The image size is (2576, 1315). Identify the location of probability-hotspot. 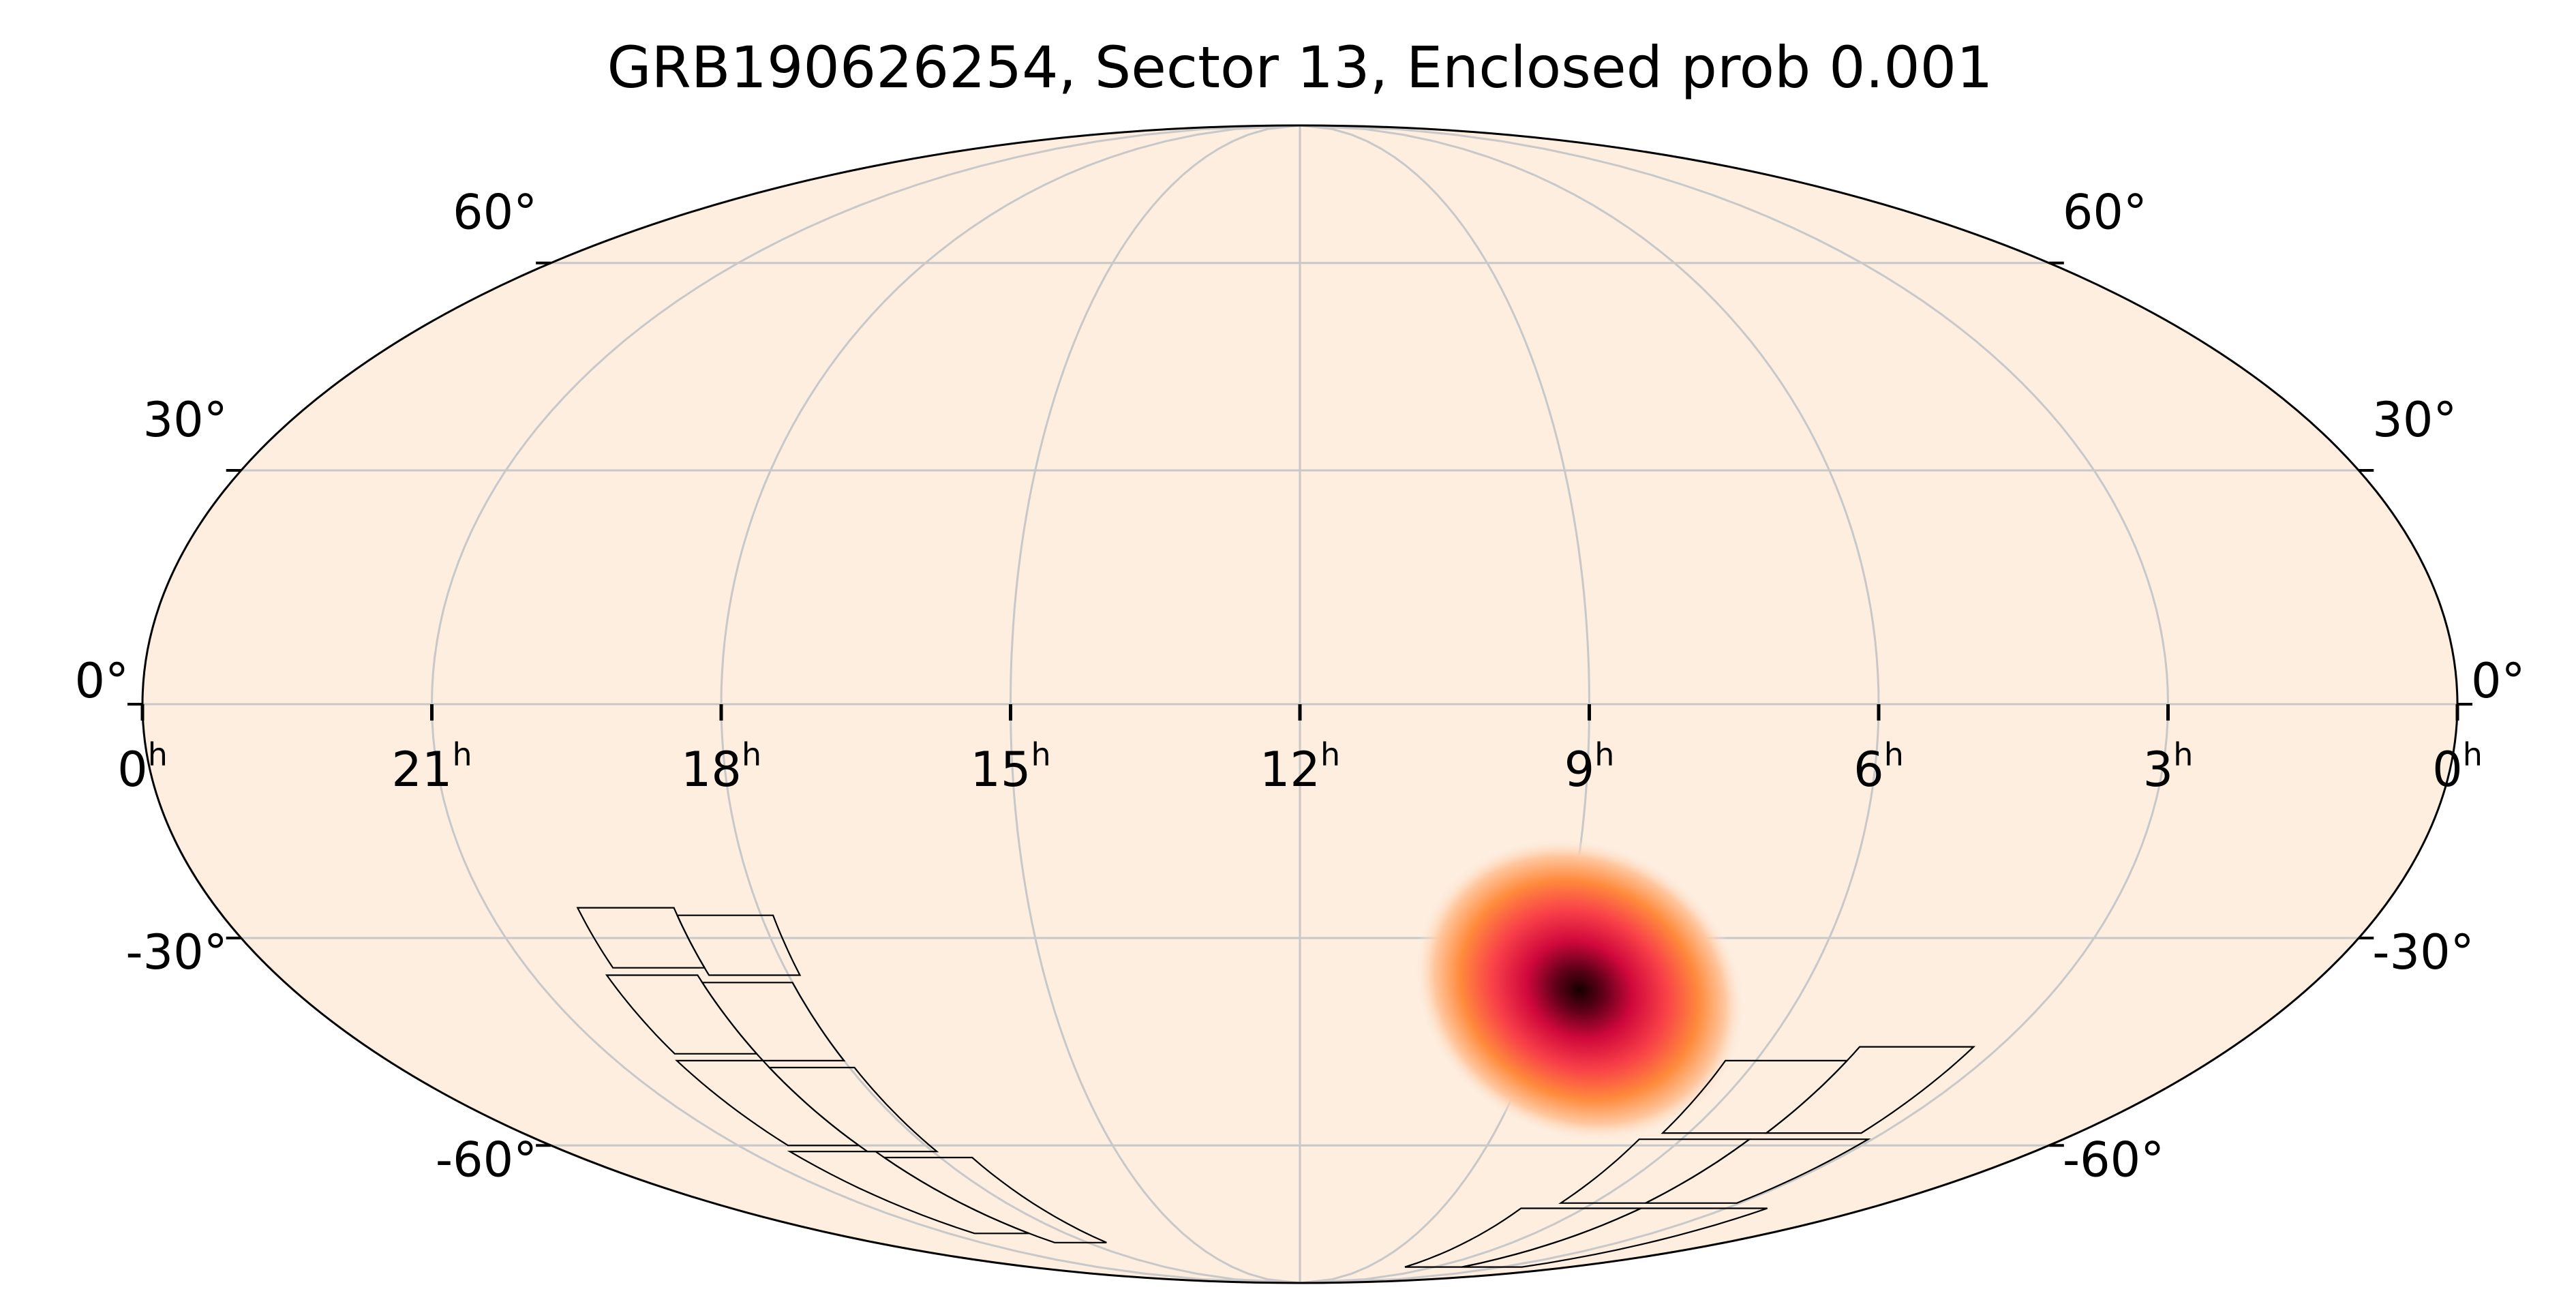
(1580, 990).